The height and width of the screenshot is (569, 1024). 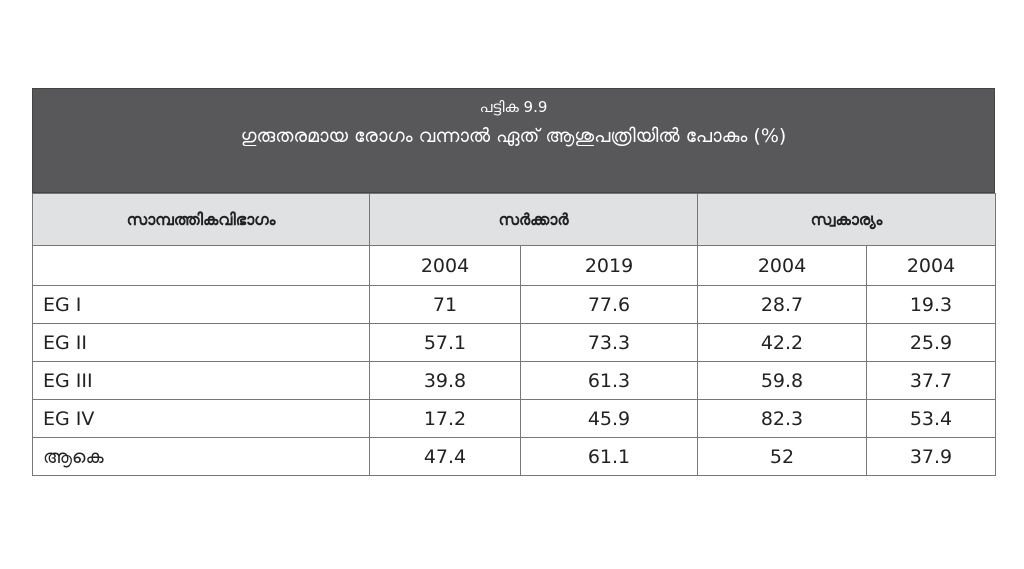 What do you see at coordinates (201, 456) in the screenshot?
I see `row-label: ആകെ` at bounding box center [201, 456].